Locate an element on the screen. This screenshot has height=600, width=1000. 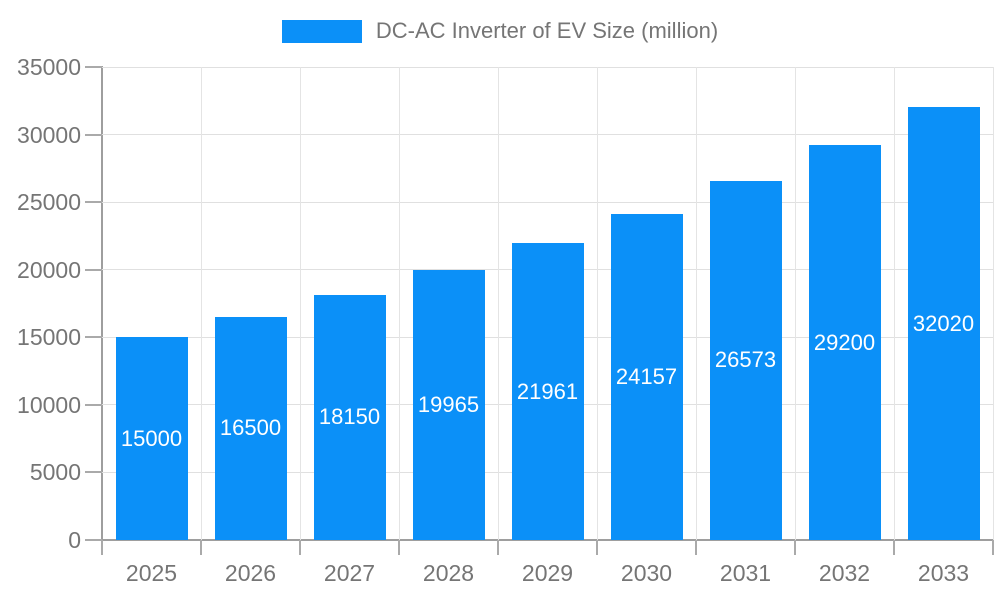
bar-value-label: 29200 is located at coordinates (844, 342).